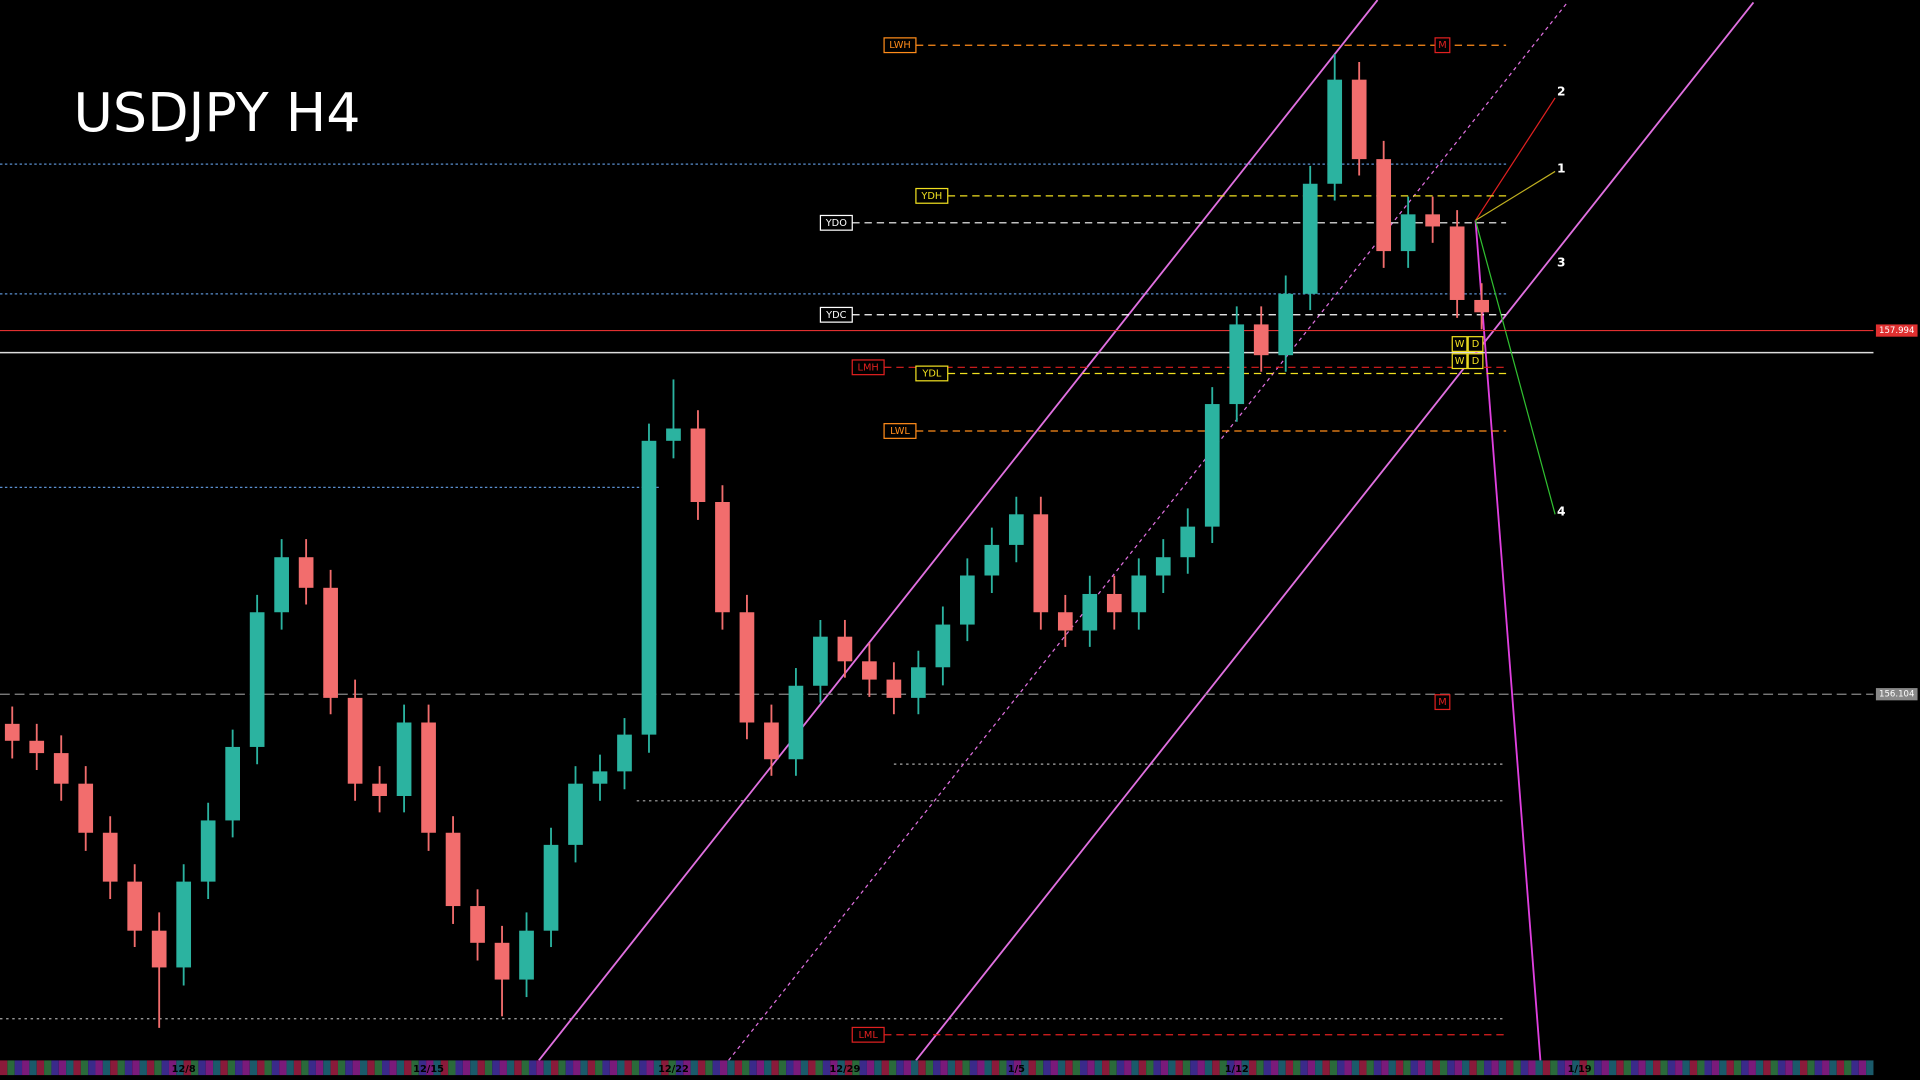 This screenshot has width=1920, height=1080. I want to click on marker-label: M, so click(1442, 45).